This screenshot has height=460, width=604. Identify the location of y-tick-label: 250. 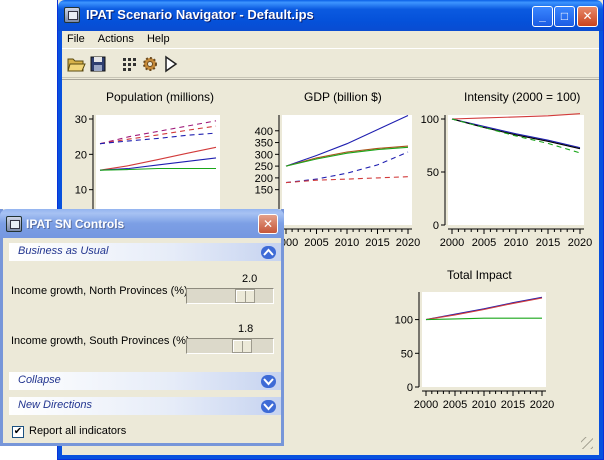
(264, 167).